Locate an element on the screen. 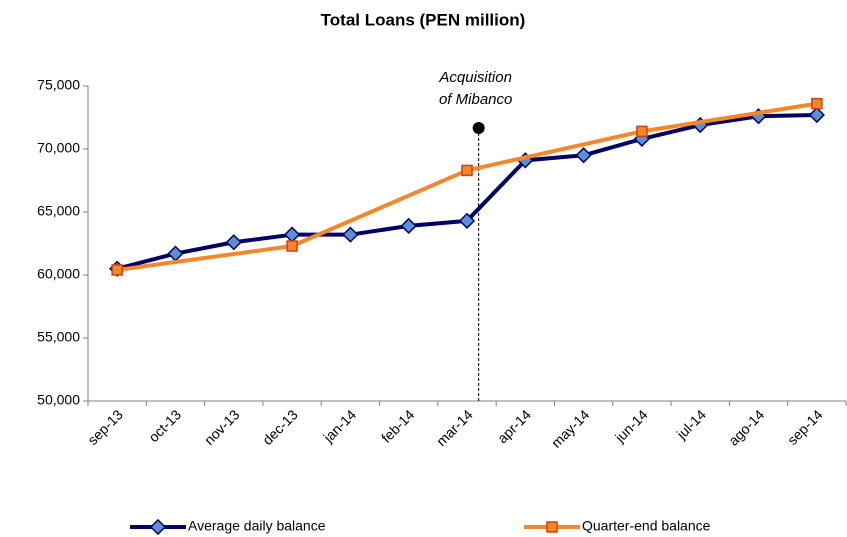 The height and width of the screenshot is (537, 847). x-tick-label: mar-14 is located at coordinates (454, 427).